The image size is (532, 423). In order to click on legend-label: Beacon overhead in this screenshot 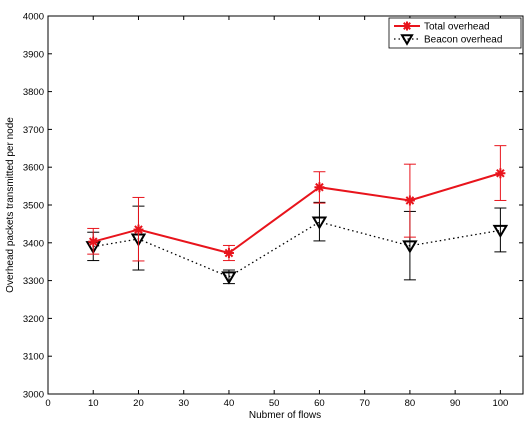, I will do `click(463, 40)`.